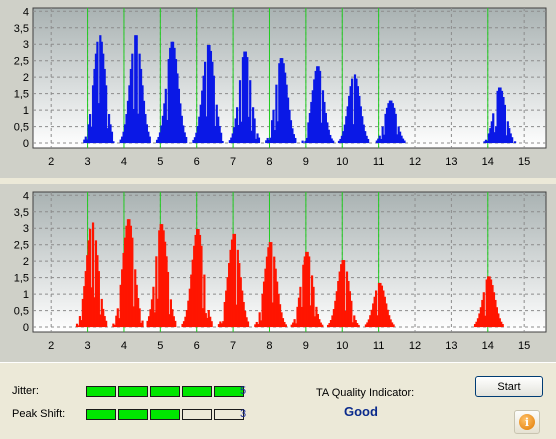  Describe the element at coordinates (26, 295) in the screenshot. I see `y-tick-label: 1` at that location.